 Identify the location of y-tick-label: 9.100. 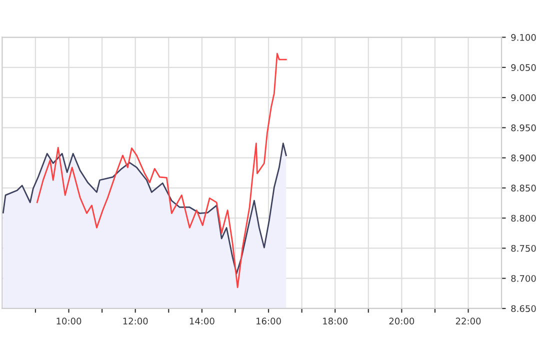
(523, 37).